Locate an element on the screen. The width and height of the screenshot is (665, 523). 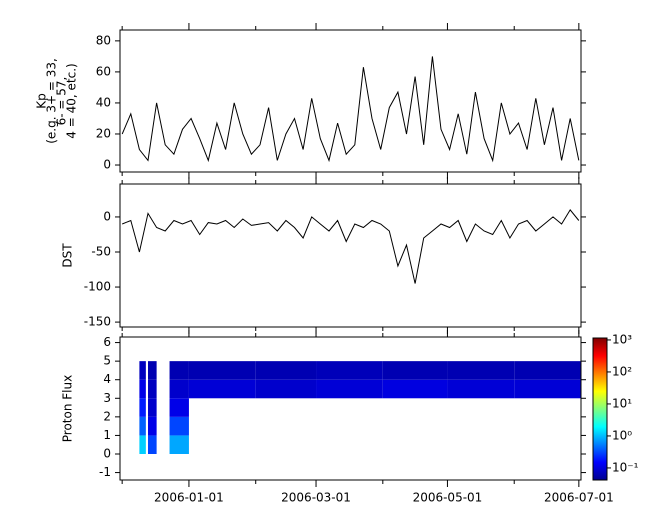
y-tick-label: 3 is located at coordinates (107, 398).